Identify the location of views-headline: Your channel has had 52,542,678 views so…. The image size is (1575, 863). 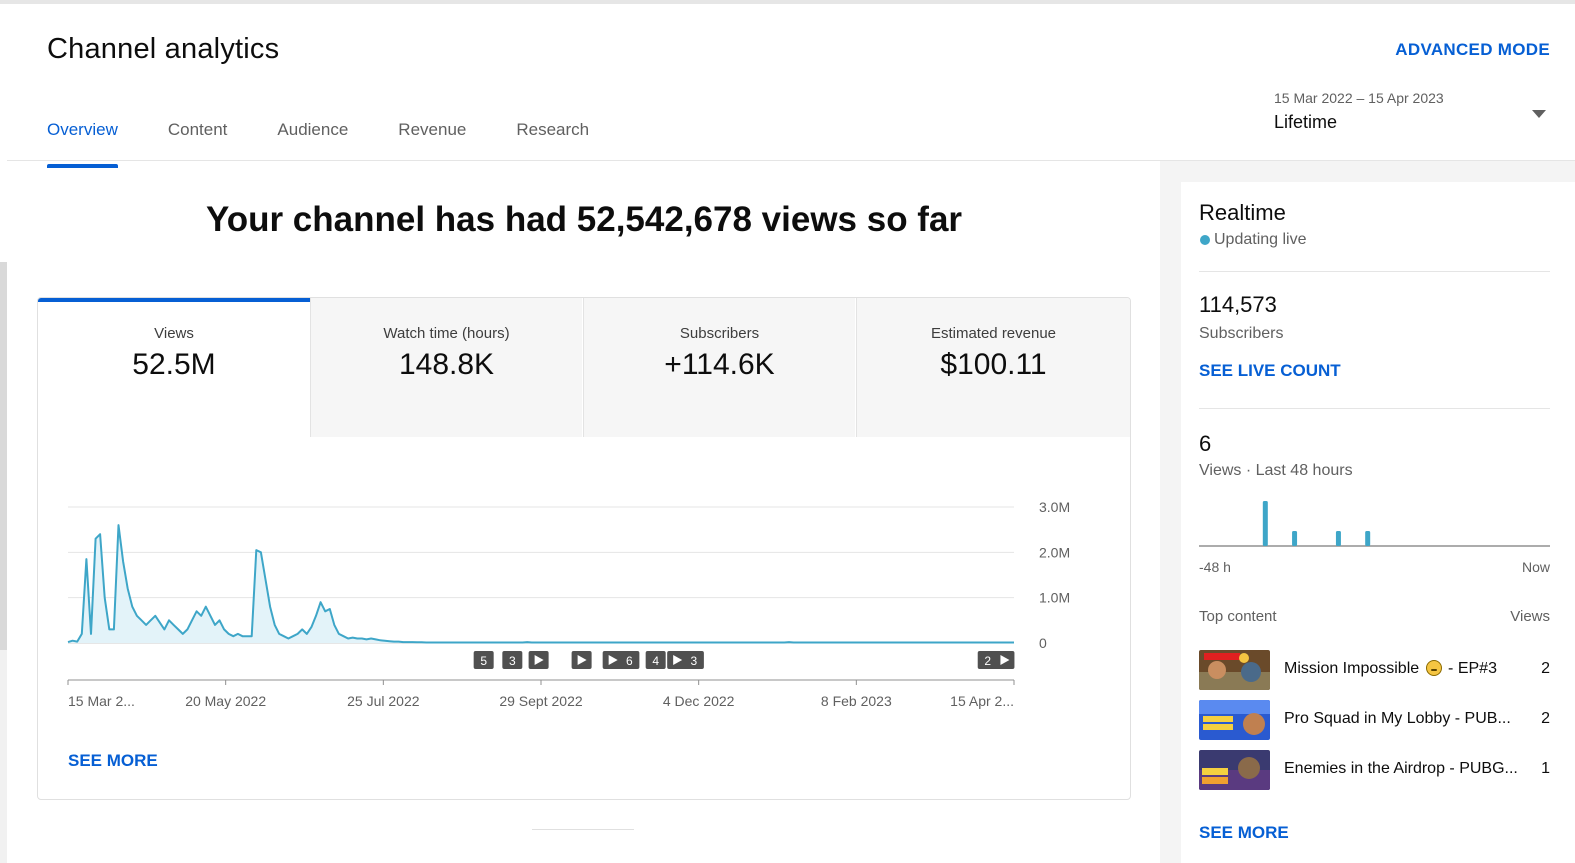
(584, 219).